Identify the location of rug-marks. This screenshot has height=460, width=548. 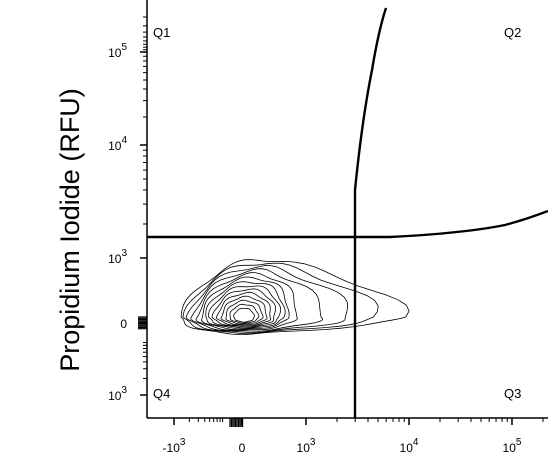
(191, 371).